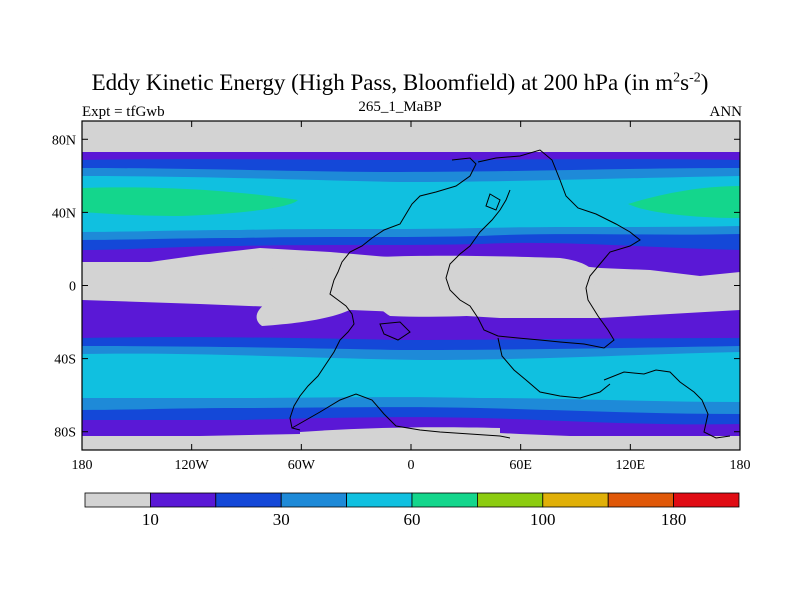 Image resolution: width=800 pixels, height=600 pixels. Describe the element at coordinates (123, 112) in the screenshot. I see `experiment-label: Expt = tfGwb` at that location.